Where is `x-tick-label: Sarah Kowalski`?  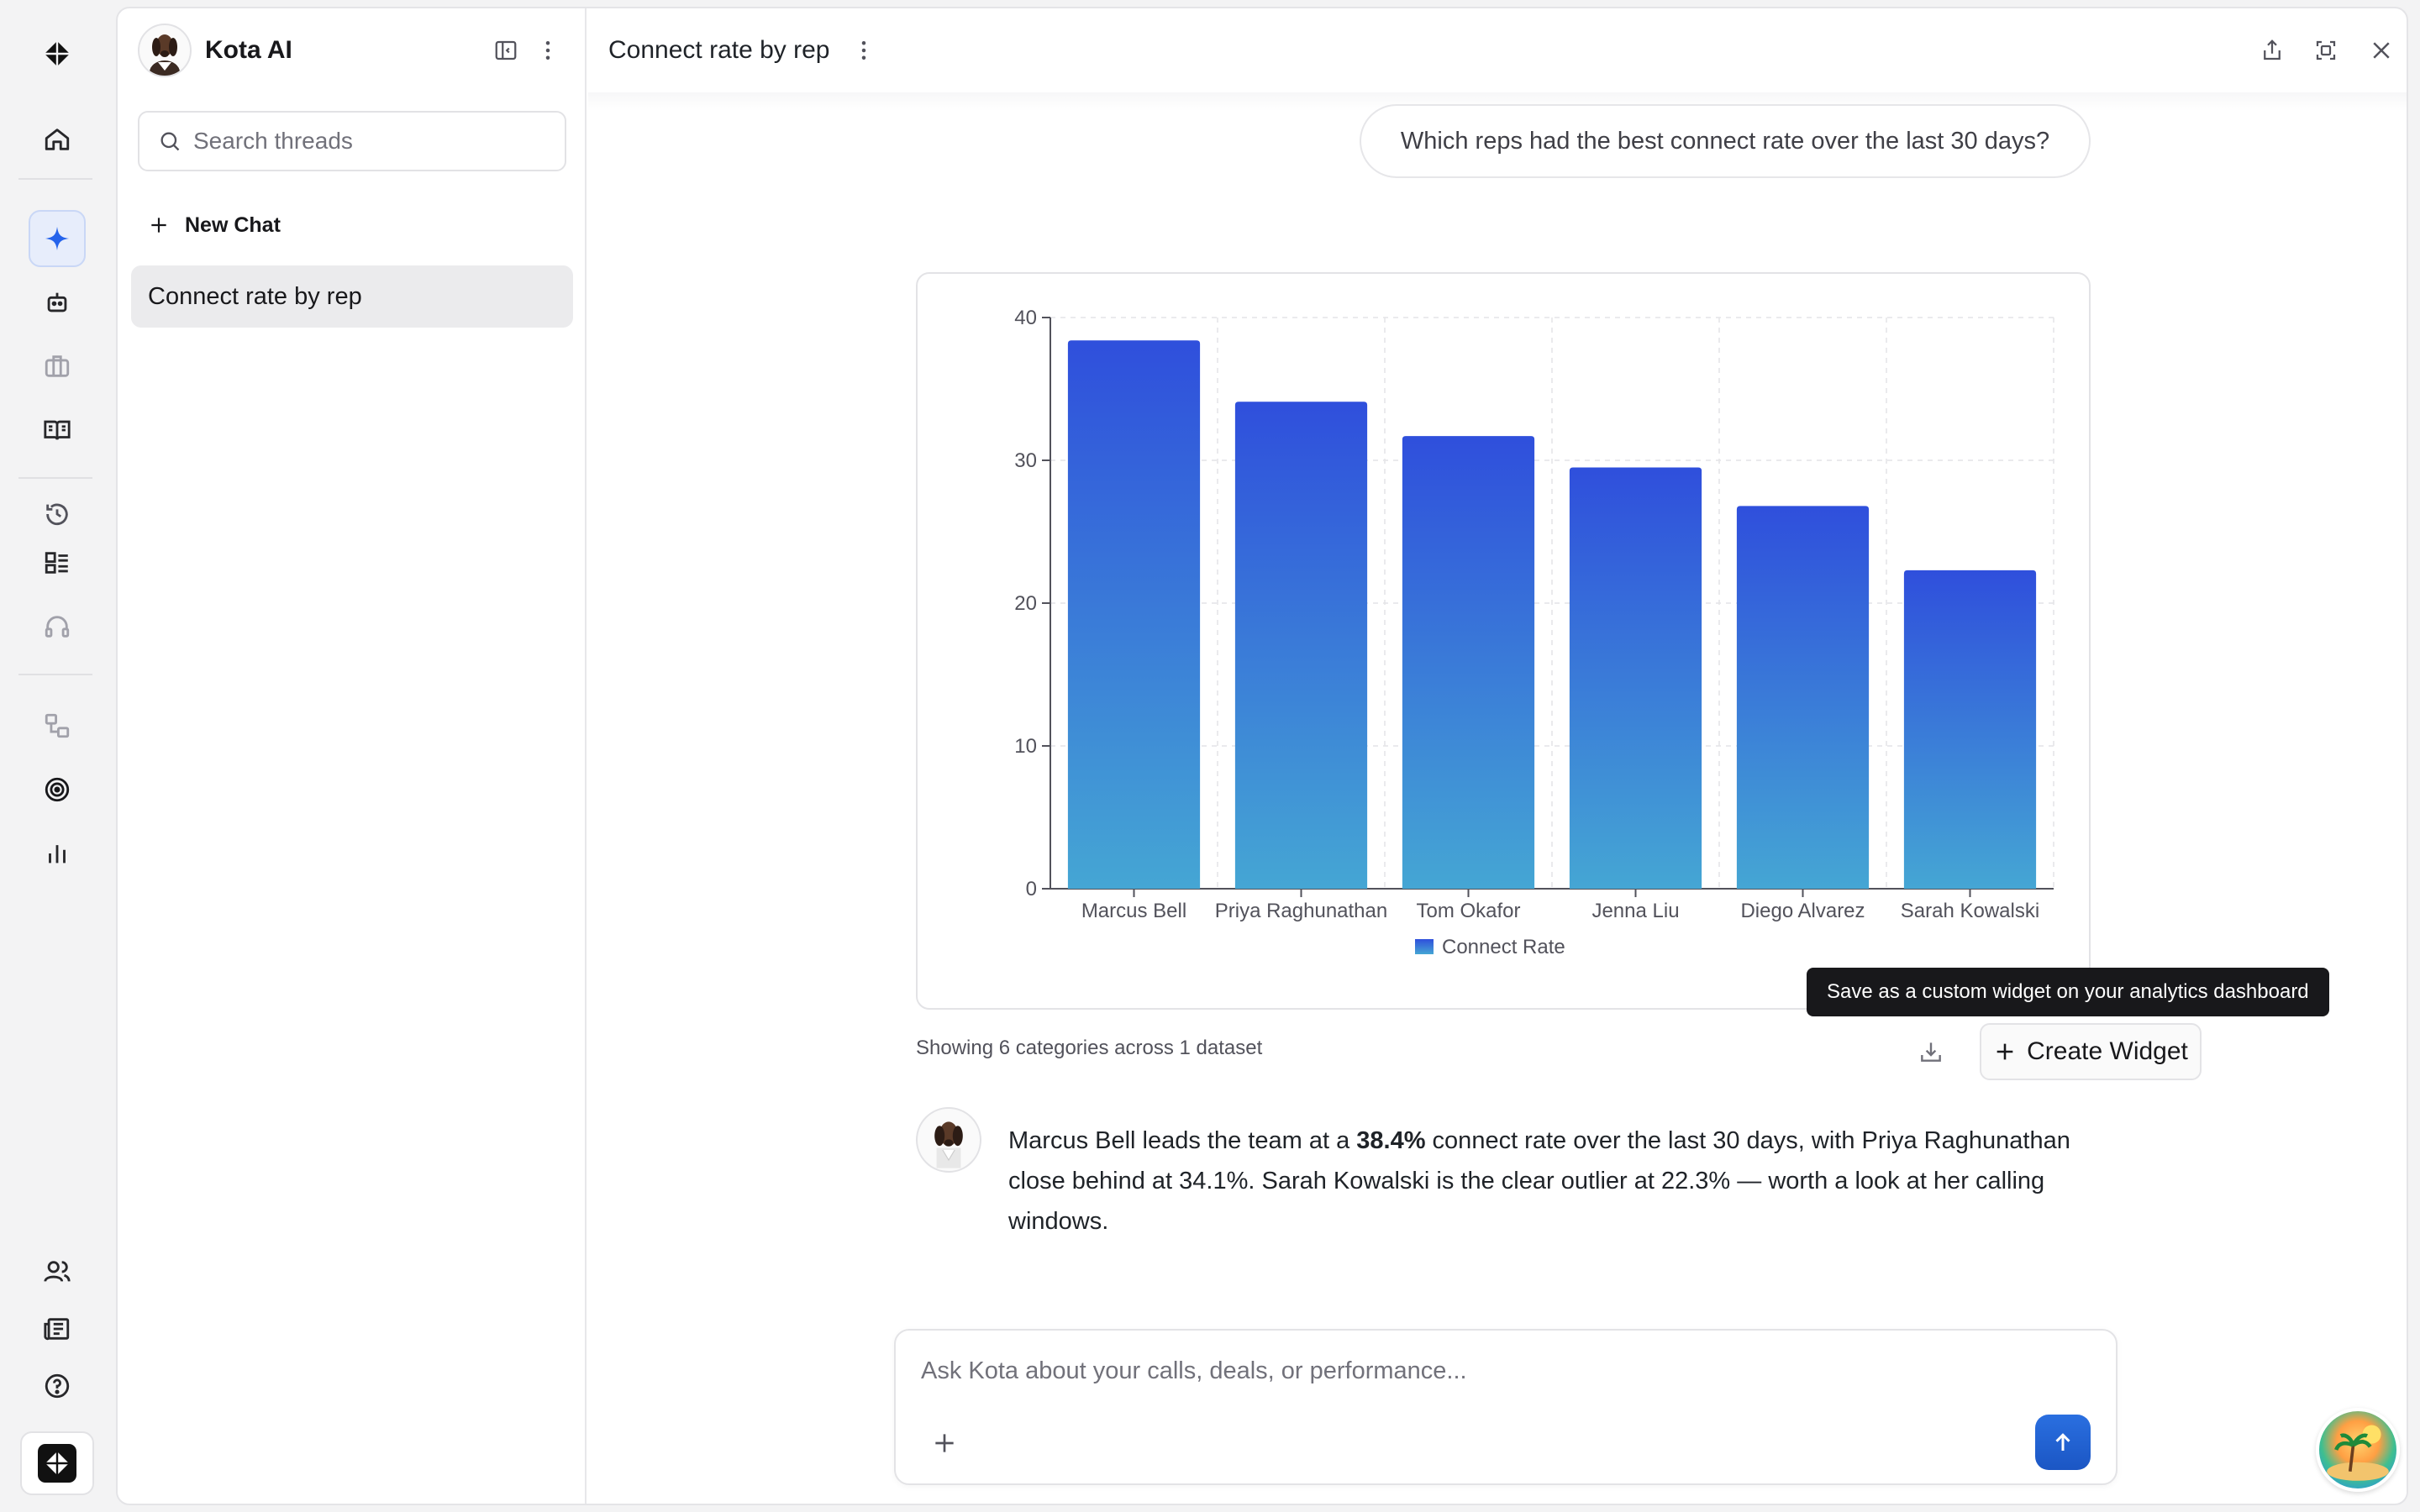
x-tick-label: Sarah Kowalski is located at coordinates (1970, 911).